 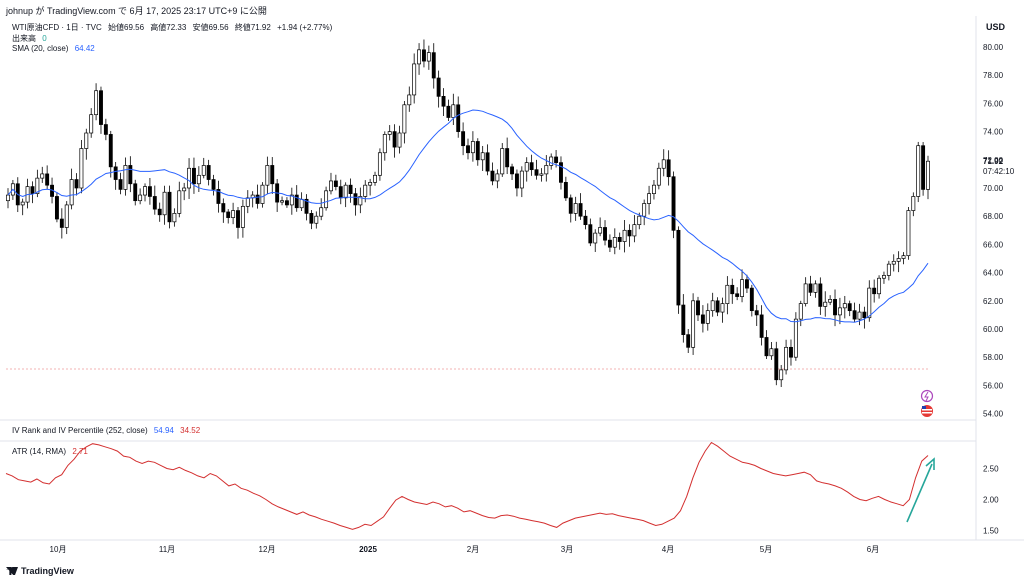 I want to click on atr-tick-label: 1.50, so click(x=991, y=531).